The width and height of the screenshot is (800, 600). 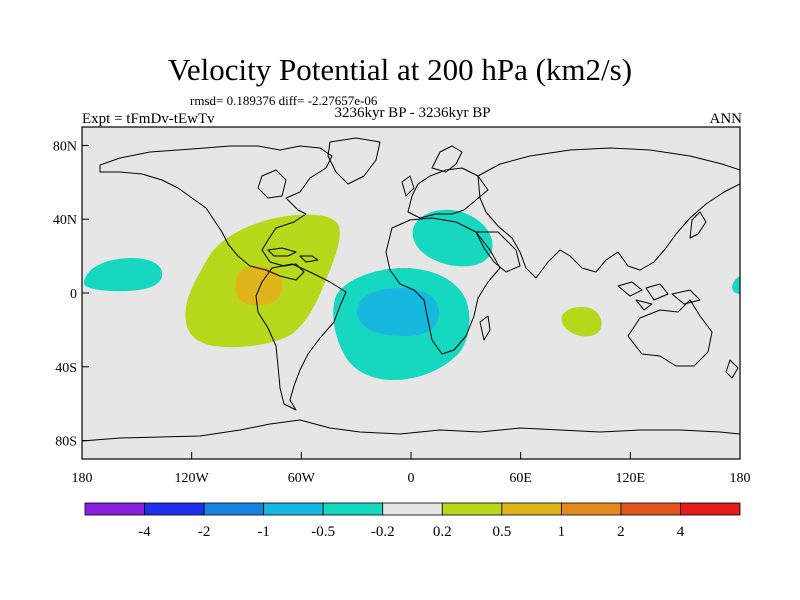 I want to click on contour-atlantic-negative-core, so click(x=398, y=312).